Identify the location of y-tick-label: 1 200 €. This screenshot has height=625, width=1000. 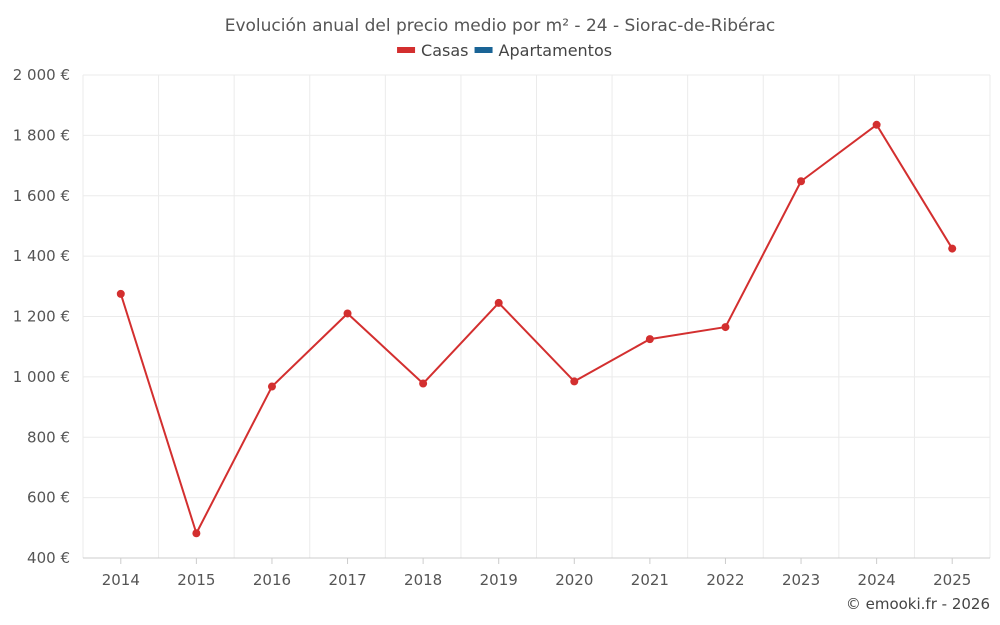
(41, 317).